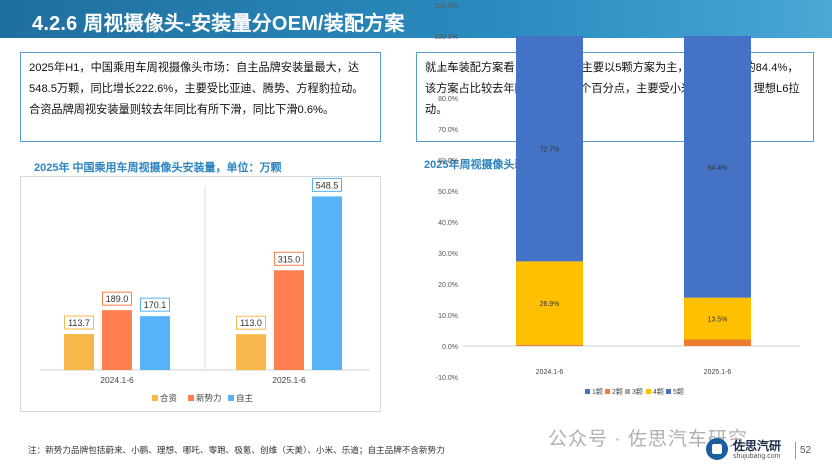 This screenshot has width=832, height=466. I want to click on y-tick-label: 50.0%, so click(448, 192).